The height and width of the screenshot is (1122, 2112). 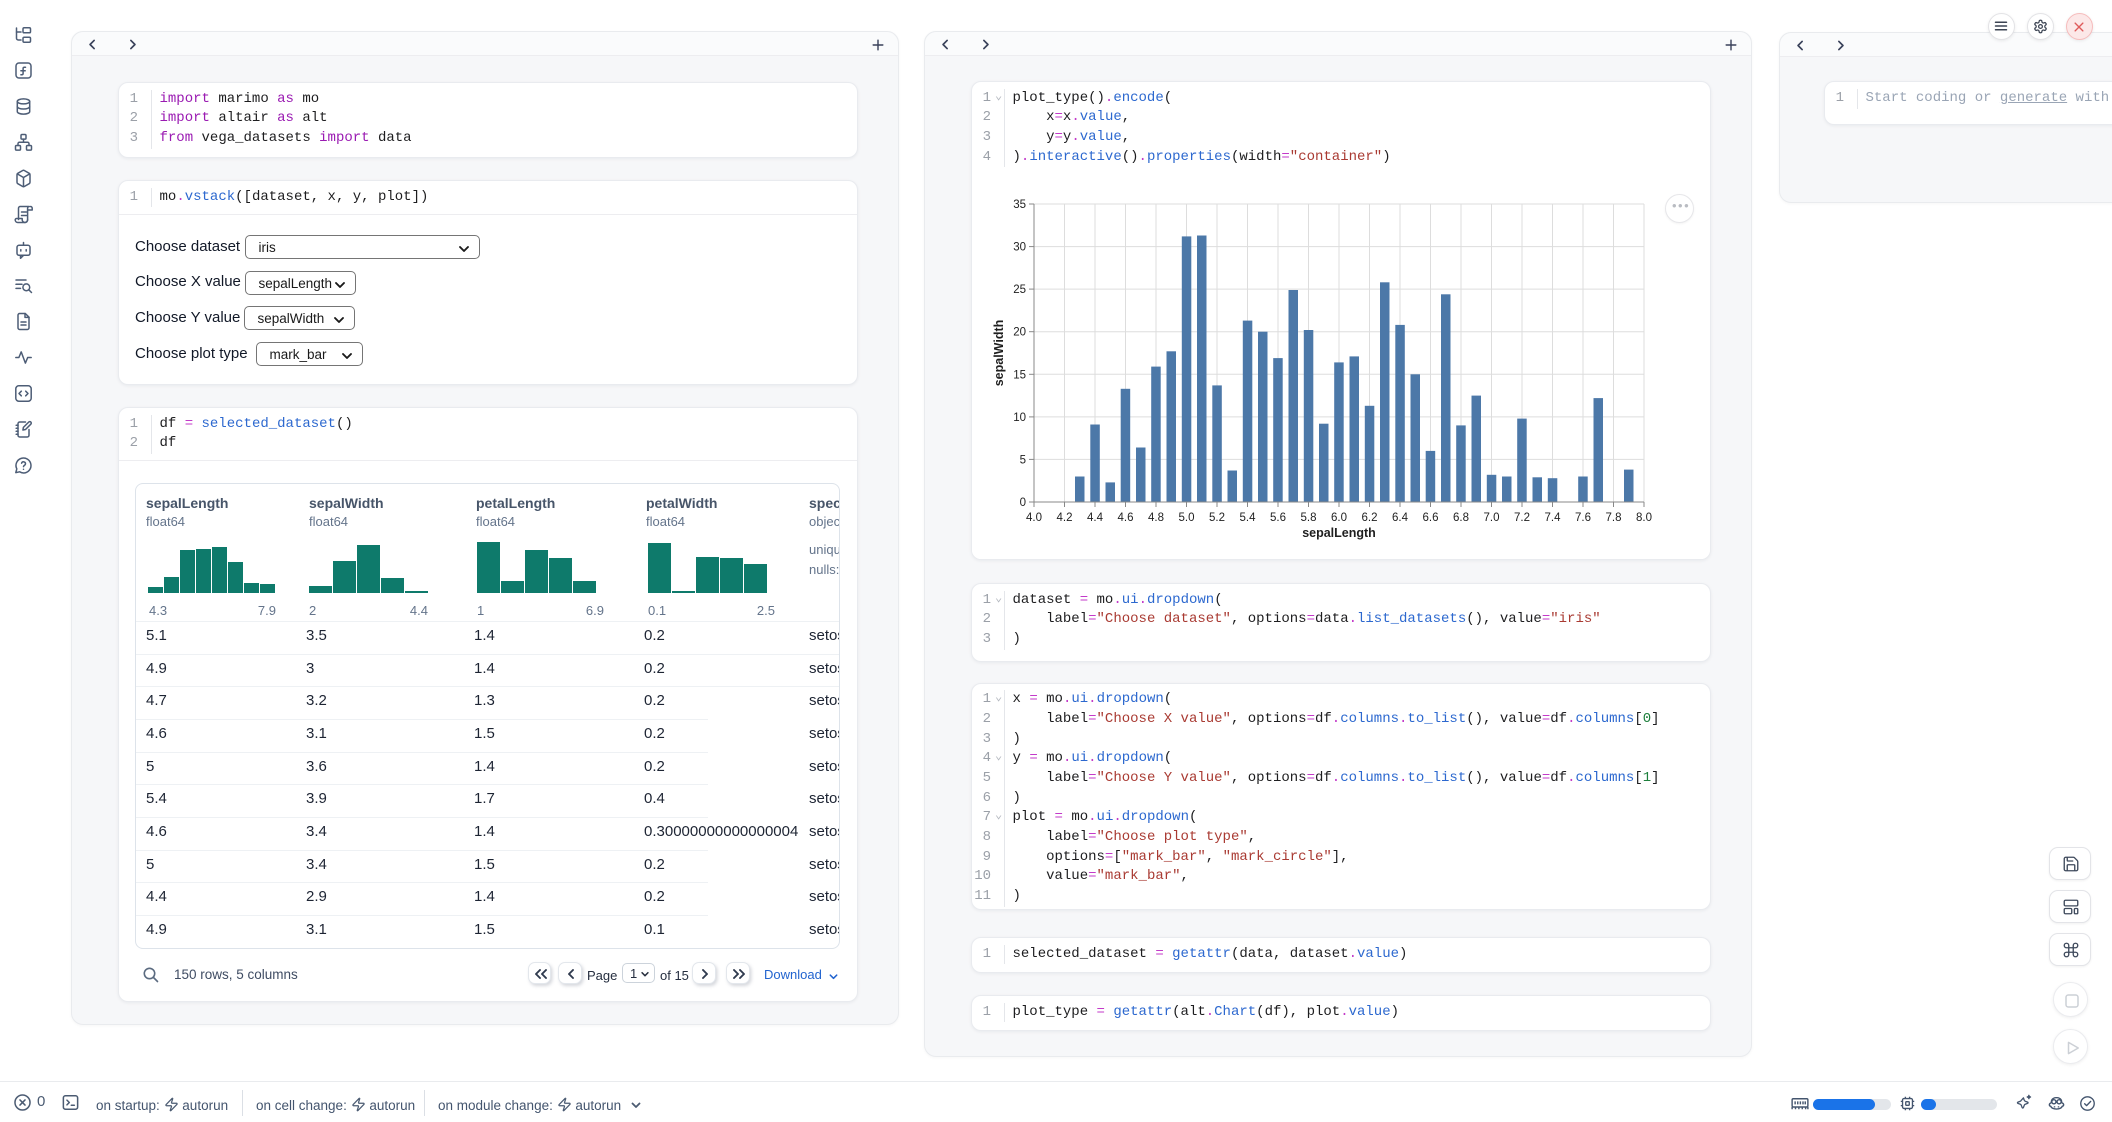 What do you see at coordinates (1522, 518) in the screenshot?
I see `svg-text: 7.2` at bounding box center [1522, 518].